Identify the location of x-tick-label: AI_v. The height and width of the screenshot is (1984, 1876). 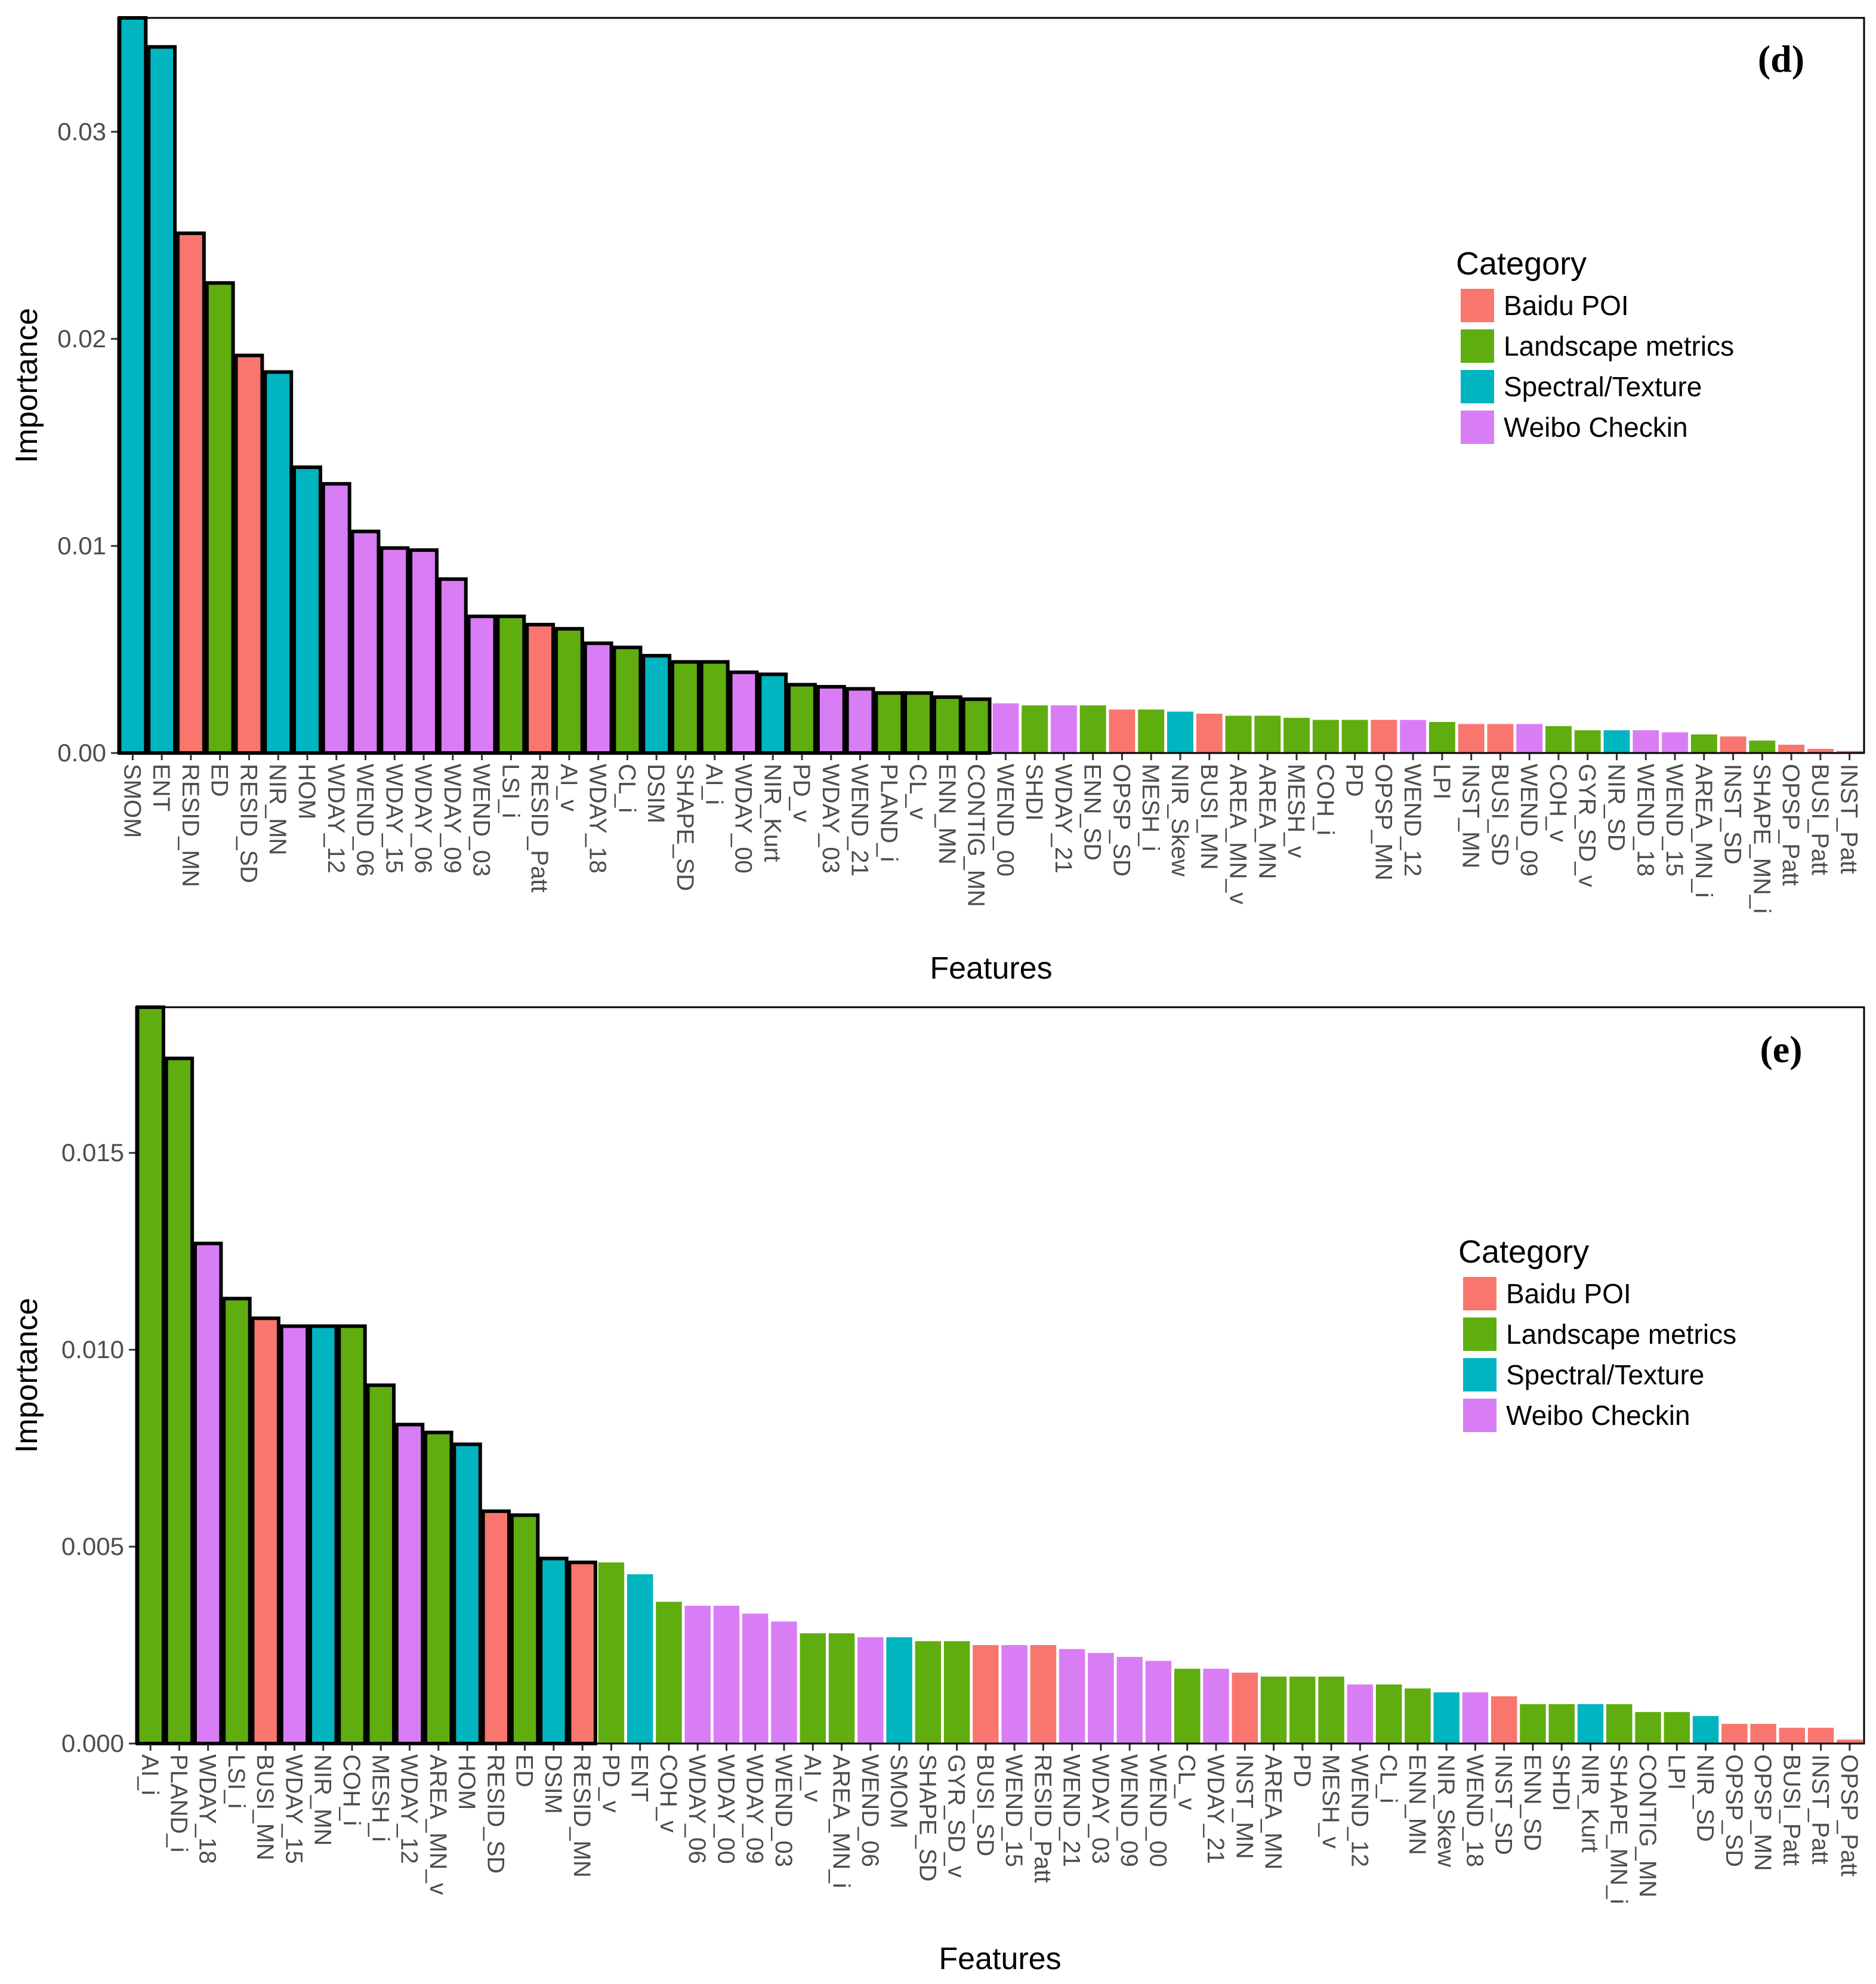
(569, 788).